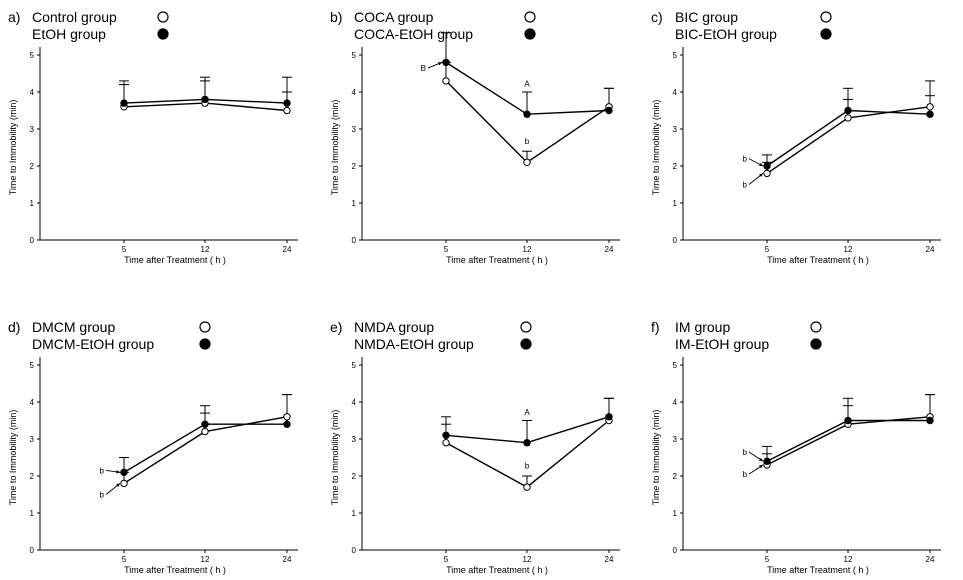  Describe the element at coordinates (726, 34) in the screenshot. I see `legend-label: BIC-EtOH group` at that location.